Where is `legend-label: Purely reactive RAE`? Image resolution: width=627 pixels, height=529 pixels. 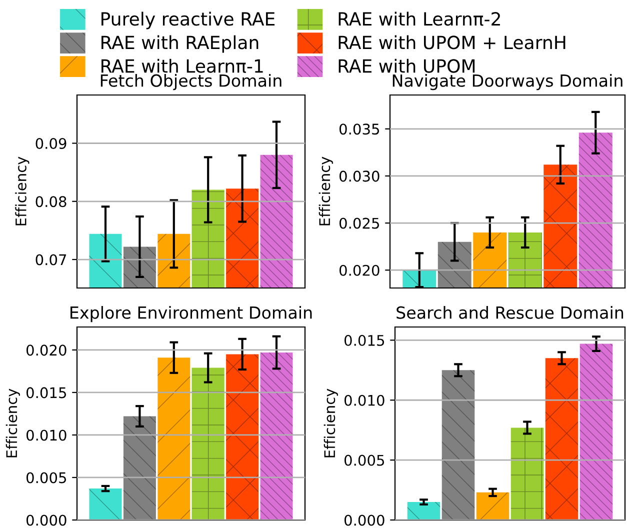
legend-label: Purely reactive RAE is located at coordinates (188, 21).